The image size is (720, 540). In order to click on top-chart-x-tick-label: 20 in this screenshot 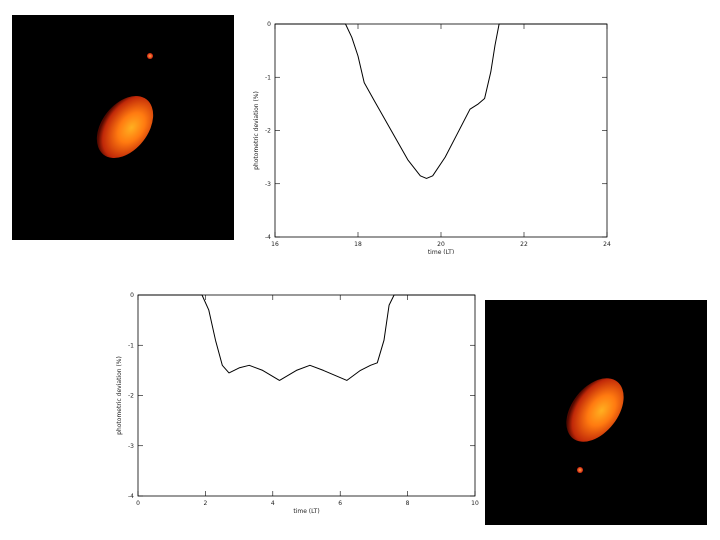, I will do `click(441, 244)`.